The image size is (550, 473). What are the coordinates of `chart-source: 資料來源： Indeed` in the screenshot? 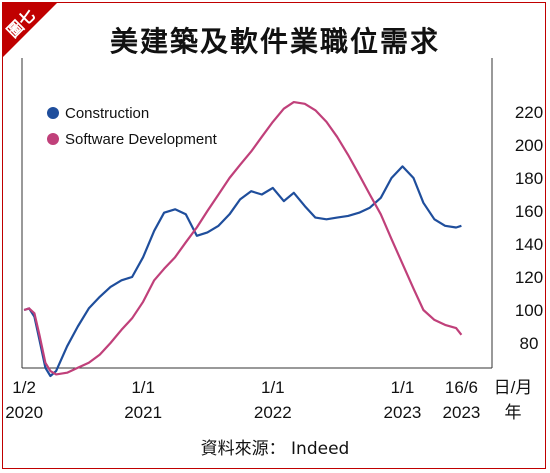 It's located at (275, 449).